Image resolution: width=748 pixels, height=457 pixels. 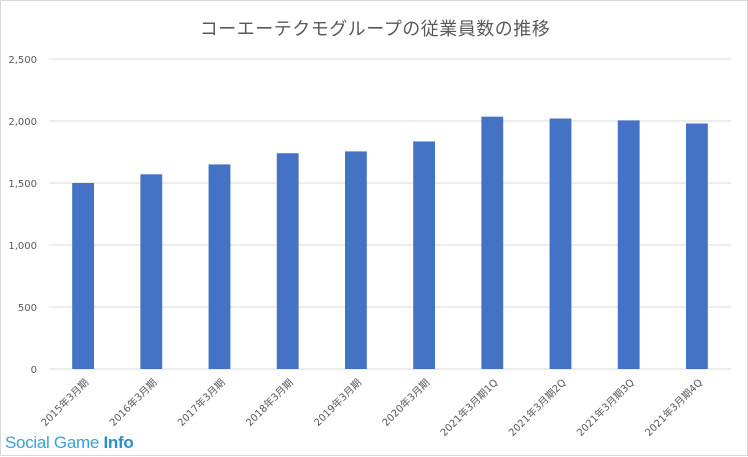 What do you see at coordinates (34, 370) in the screenshot?
I see `y-tick-label: 0` at bounding box center [34, 370].